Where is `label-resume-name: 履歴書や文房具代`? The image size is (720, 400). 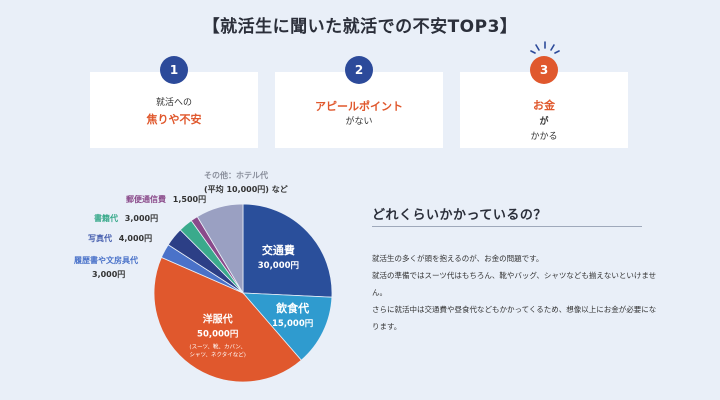
label-resume-name: 履歴書や文房具代 is located at coordinates (106, 260).